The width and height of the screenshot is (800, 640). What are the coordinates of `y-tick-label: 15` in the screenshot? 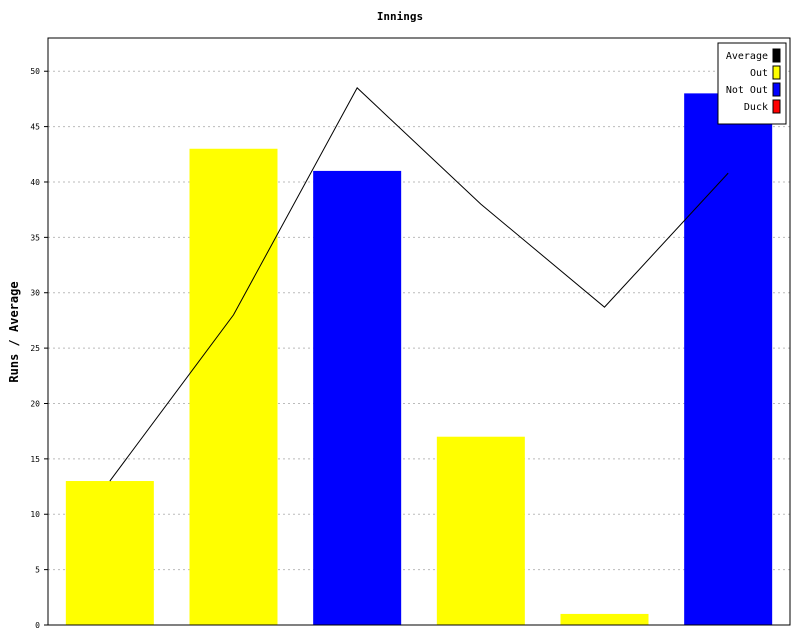 It's located at (35, 459).